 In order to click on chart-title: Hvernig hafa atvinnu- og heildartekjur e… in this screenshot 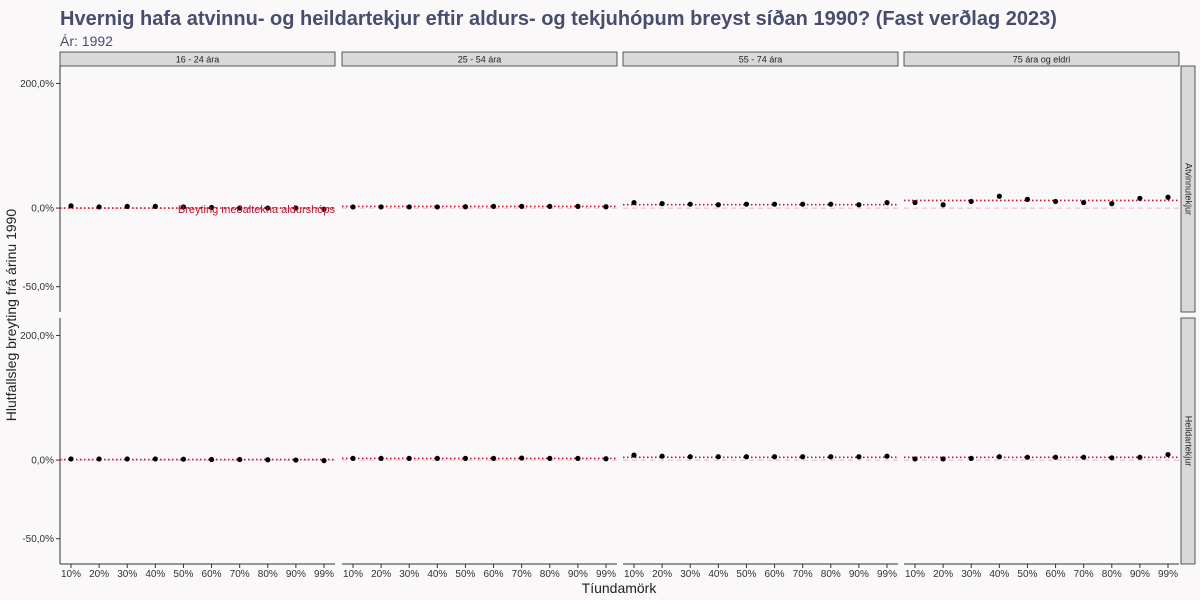, I will do `click(558, 19)`.